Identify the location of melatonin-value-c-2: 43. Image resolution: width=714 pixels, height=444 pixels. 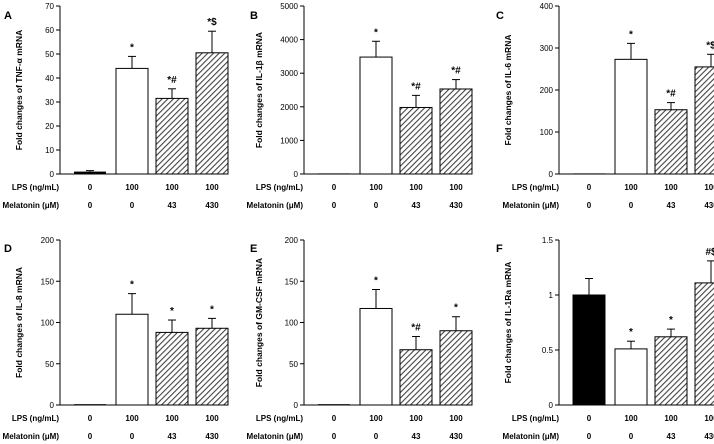
(671, 205).